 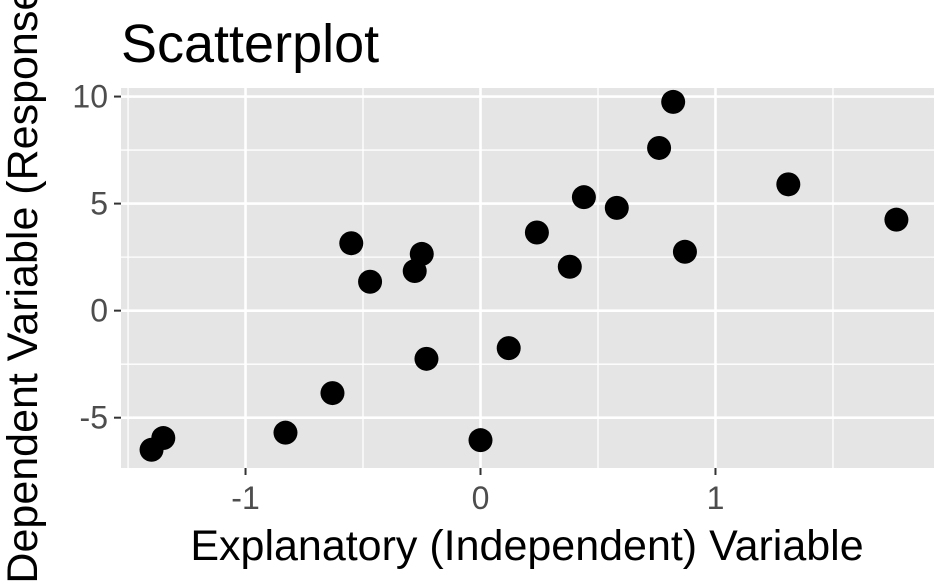 What do you see at coordinates (481, 498) in the screenshot?
I see `x-tick-label: 0` at bounding box center [481, 498].